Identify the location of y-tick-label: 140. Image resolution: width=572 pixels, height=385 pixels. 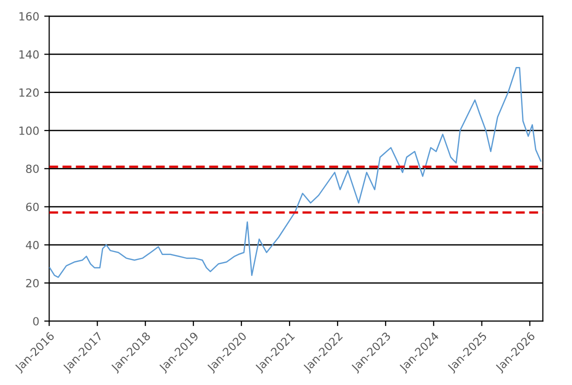
(29, 54).